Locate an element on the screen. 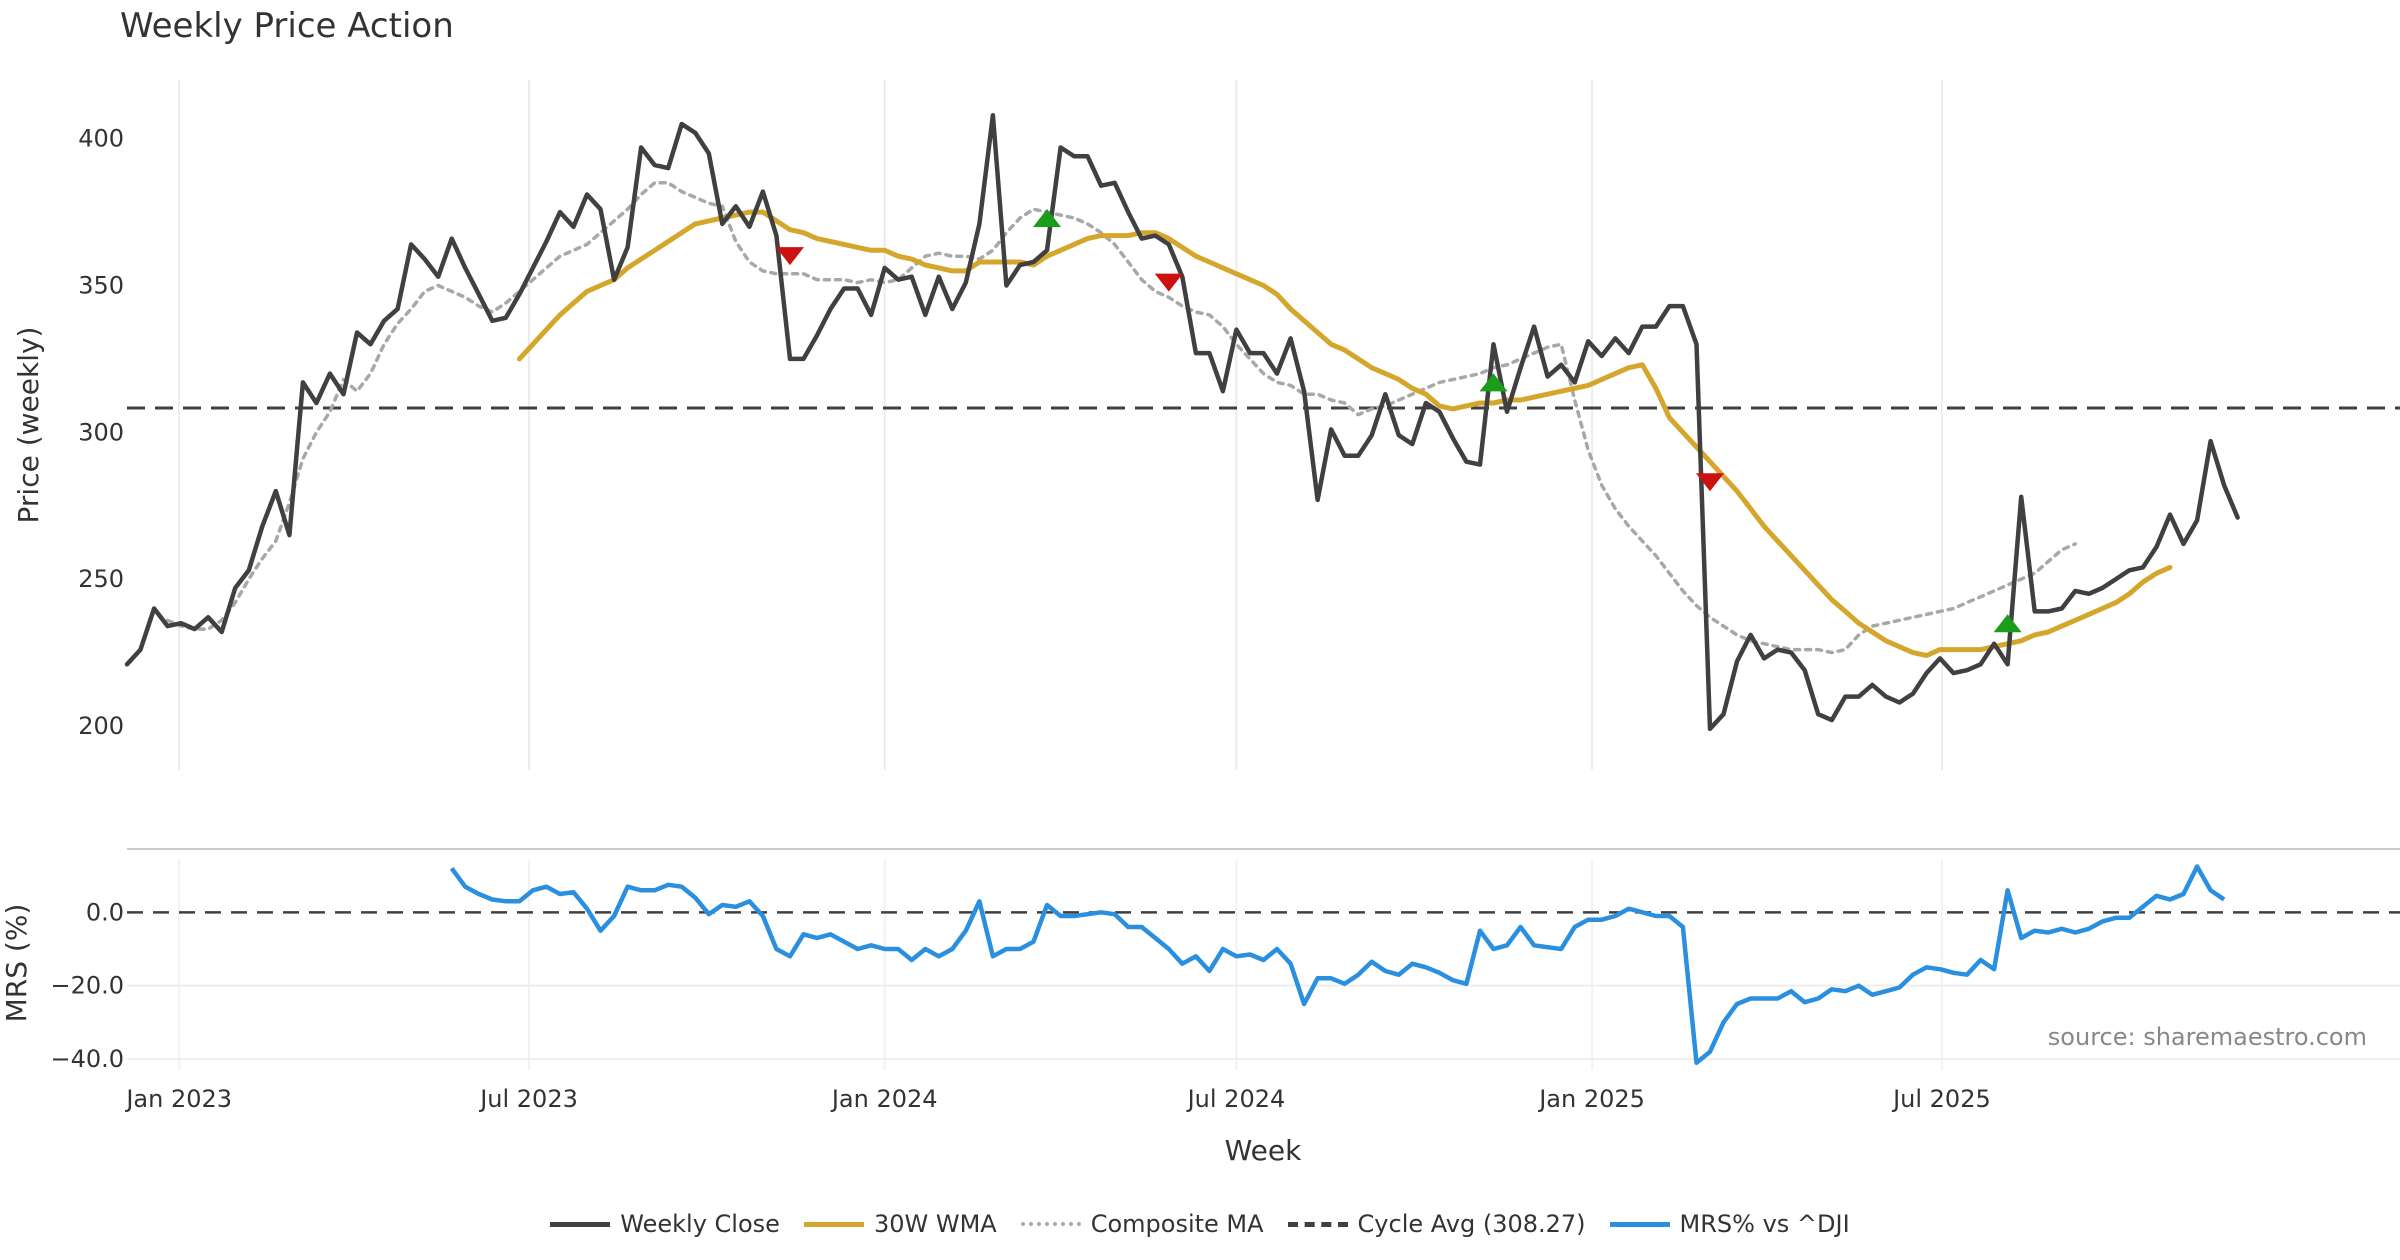 This screenshot has height=1260, width=2400. series-mrs is located at coordinates (1337, 964).